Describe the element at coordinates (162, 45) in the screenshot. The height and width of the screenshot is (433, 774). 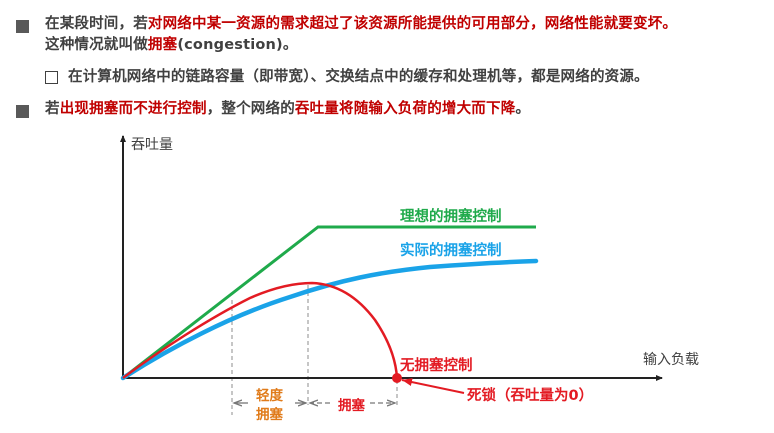
I see `text-segment-highlight: 拥塞` at that location.